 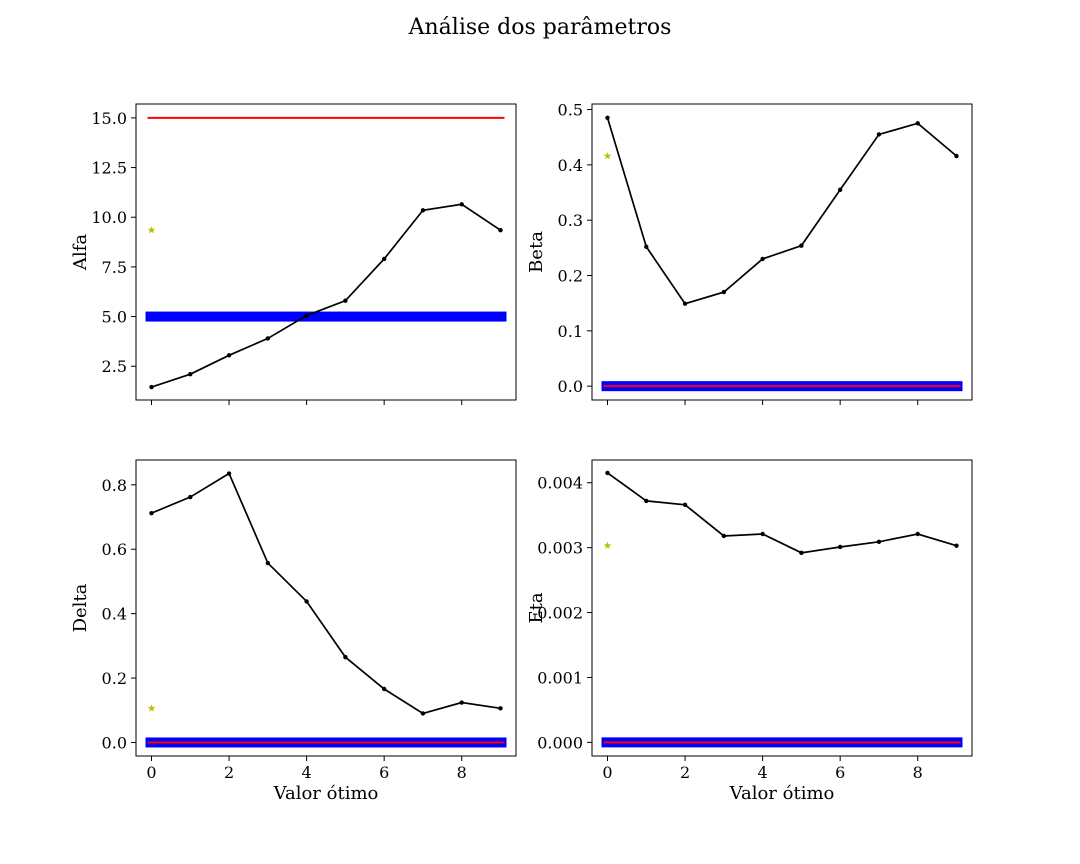 I want to click on y-tick-label: 12.5, so click(x=109, y=168).